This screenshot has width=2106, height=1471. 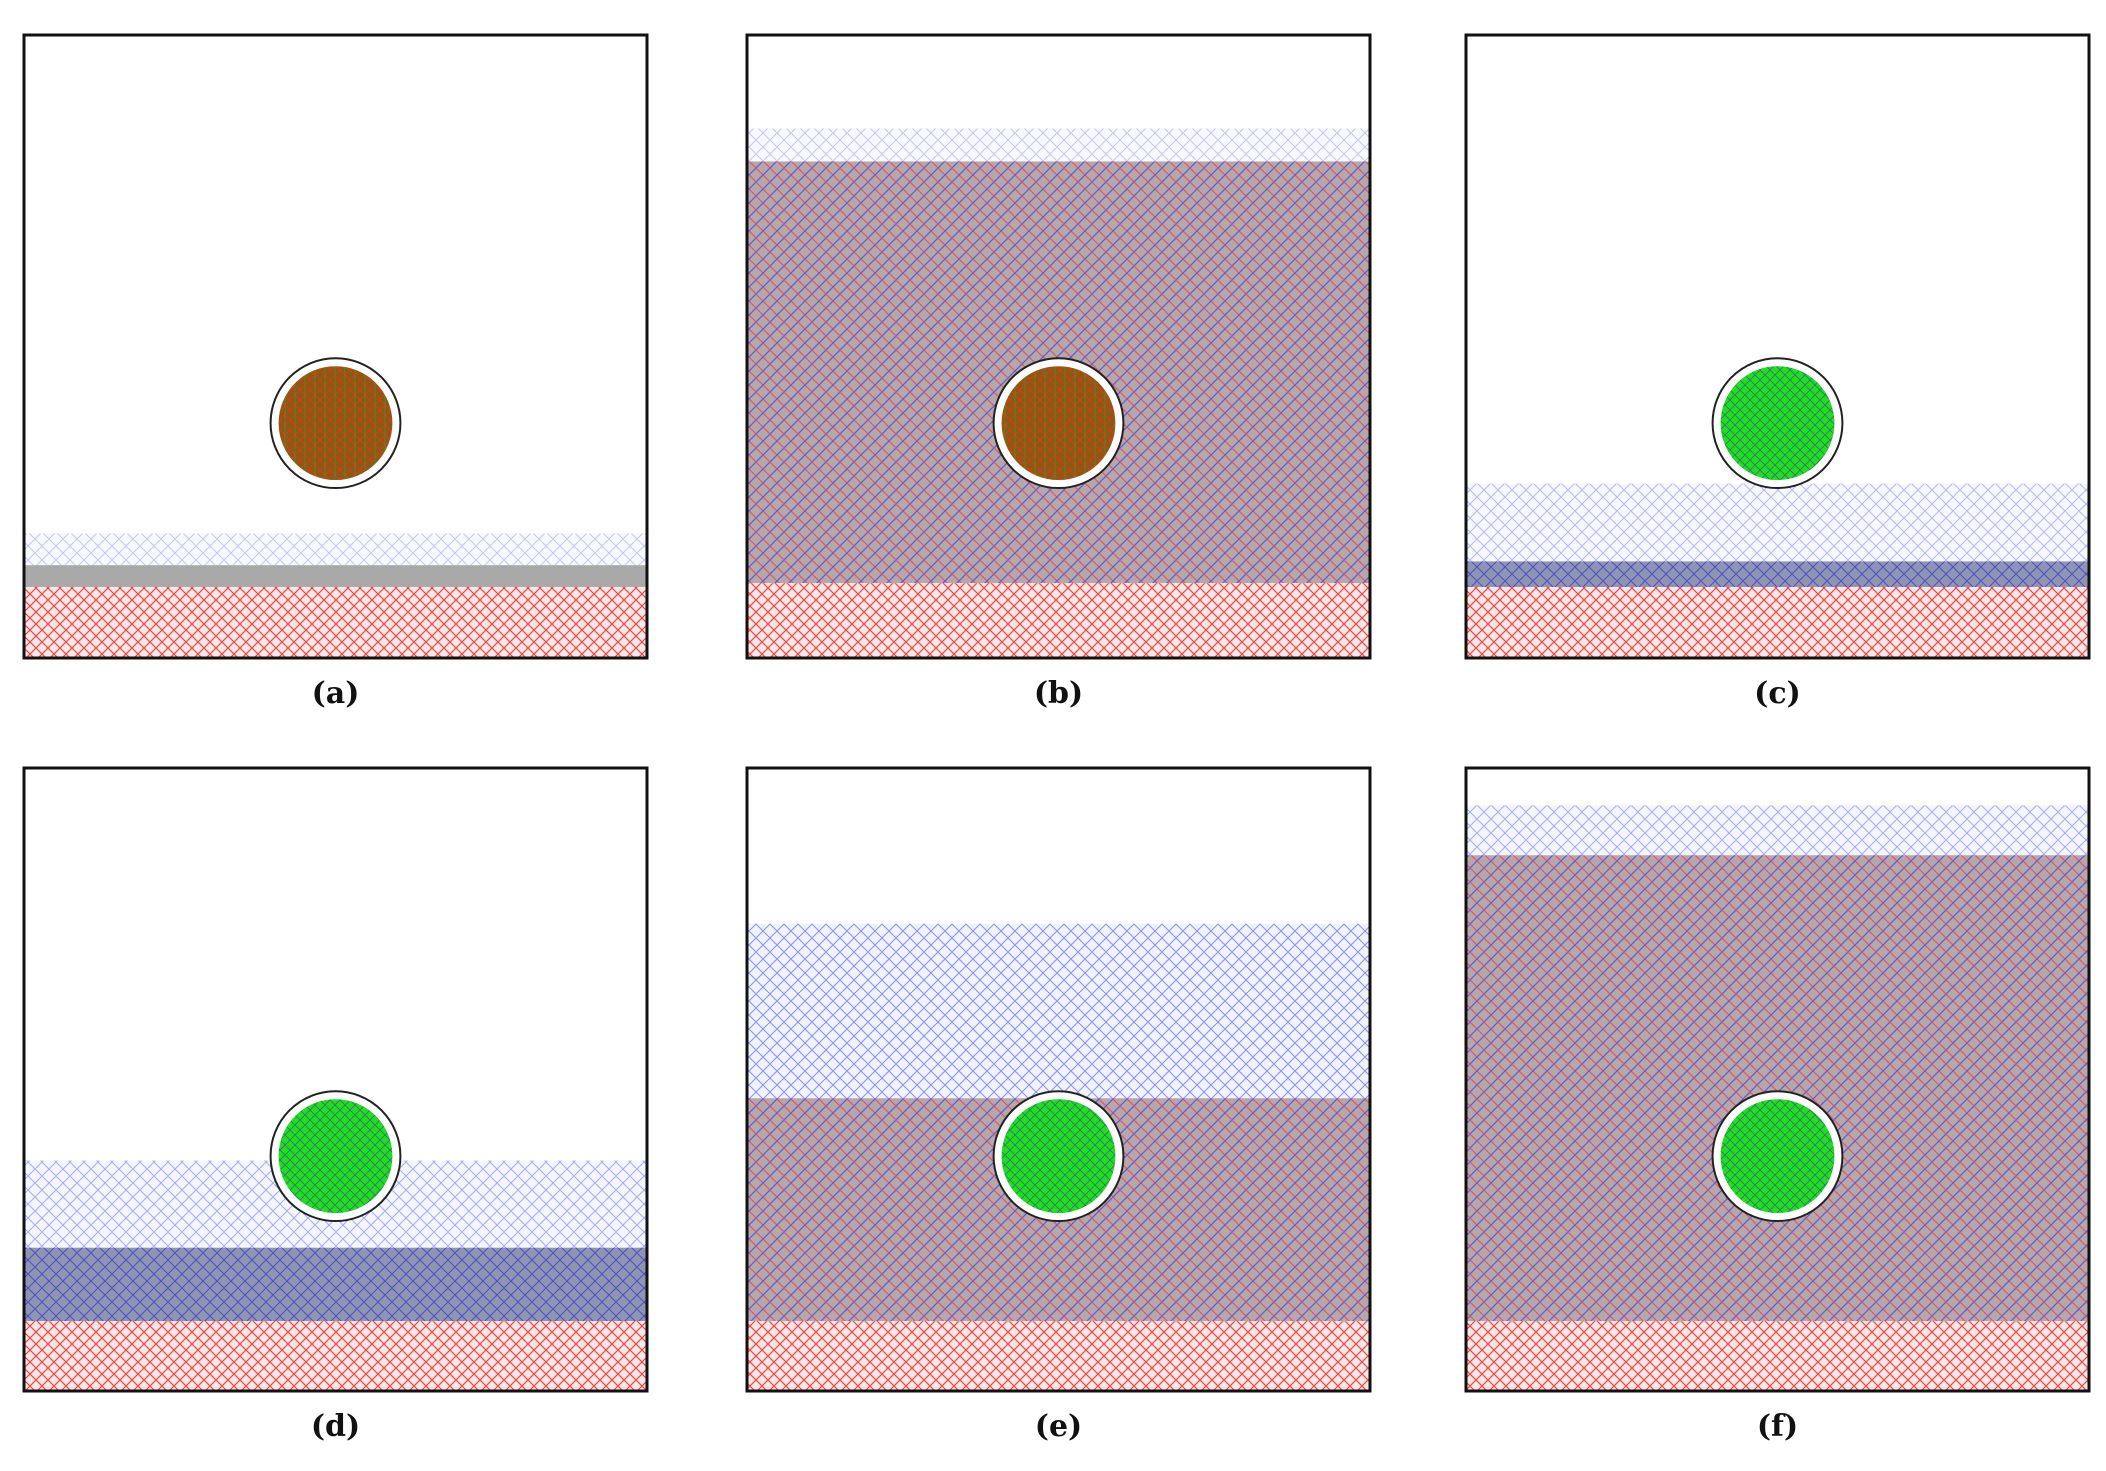 I want to click on panel: (e), so click(x=1058, y=1105).